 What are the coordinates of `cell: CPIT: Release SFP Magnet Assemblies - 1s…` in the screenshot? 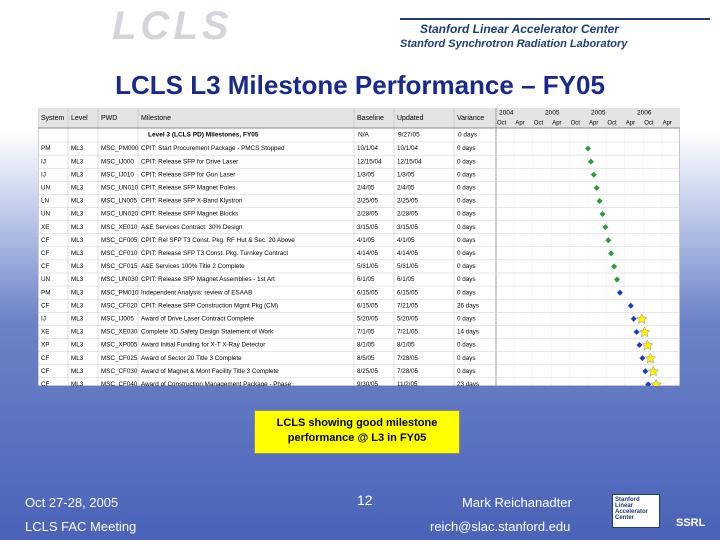 It's located at (208, 279).